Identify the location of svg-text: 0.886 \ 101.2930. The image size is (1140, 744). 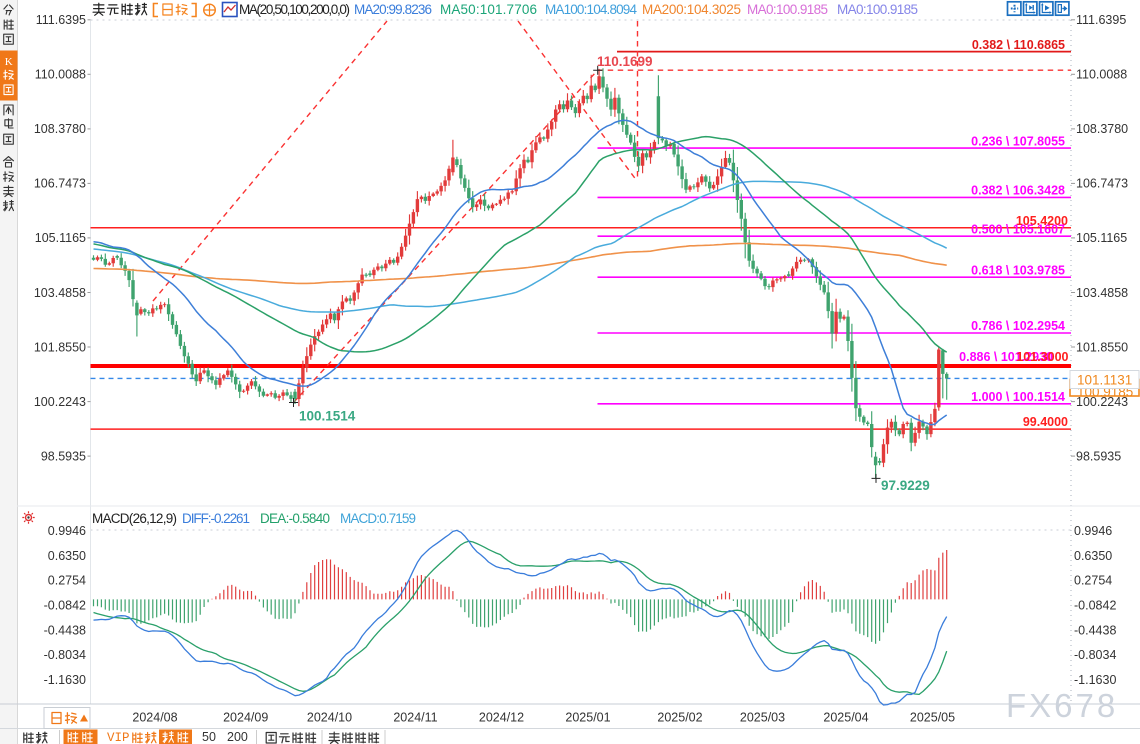
(1006, 357).